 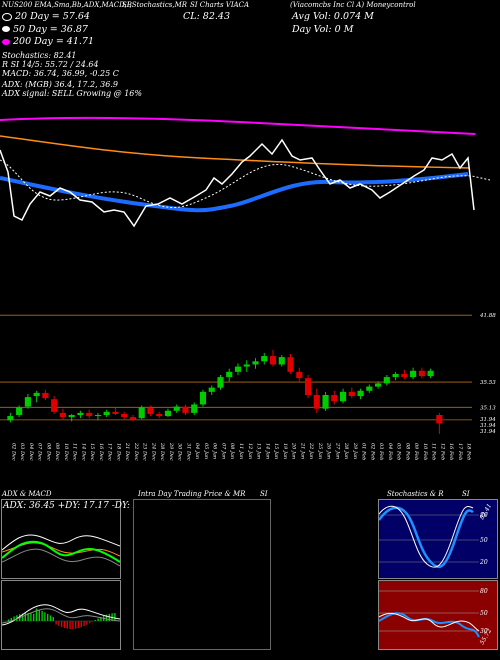 What do you see at coordinates (60, 84) in the screenshot?
I see `adx-readout: ADX: (MGB) 36.4, 17.2, 36.9` at bounding box center [60, 84].